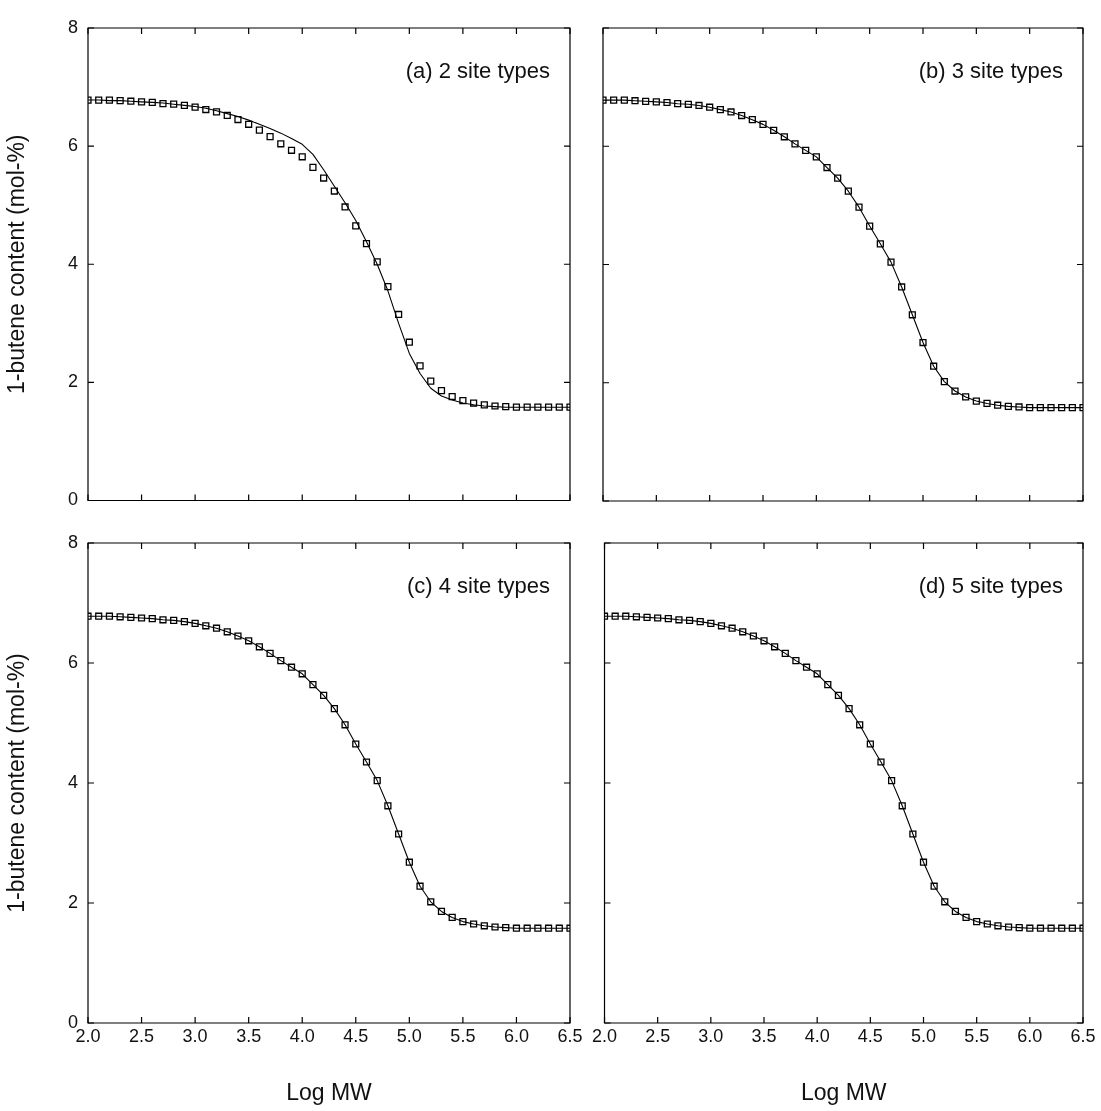 This screenshot has width=1101, height=1111. What do you see at coordinates (990, 586) in the screenshot?
I see `annotation: (d) 5 site types` at bounding box center [990, 586].